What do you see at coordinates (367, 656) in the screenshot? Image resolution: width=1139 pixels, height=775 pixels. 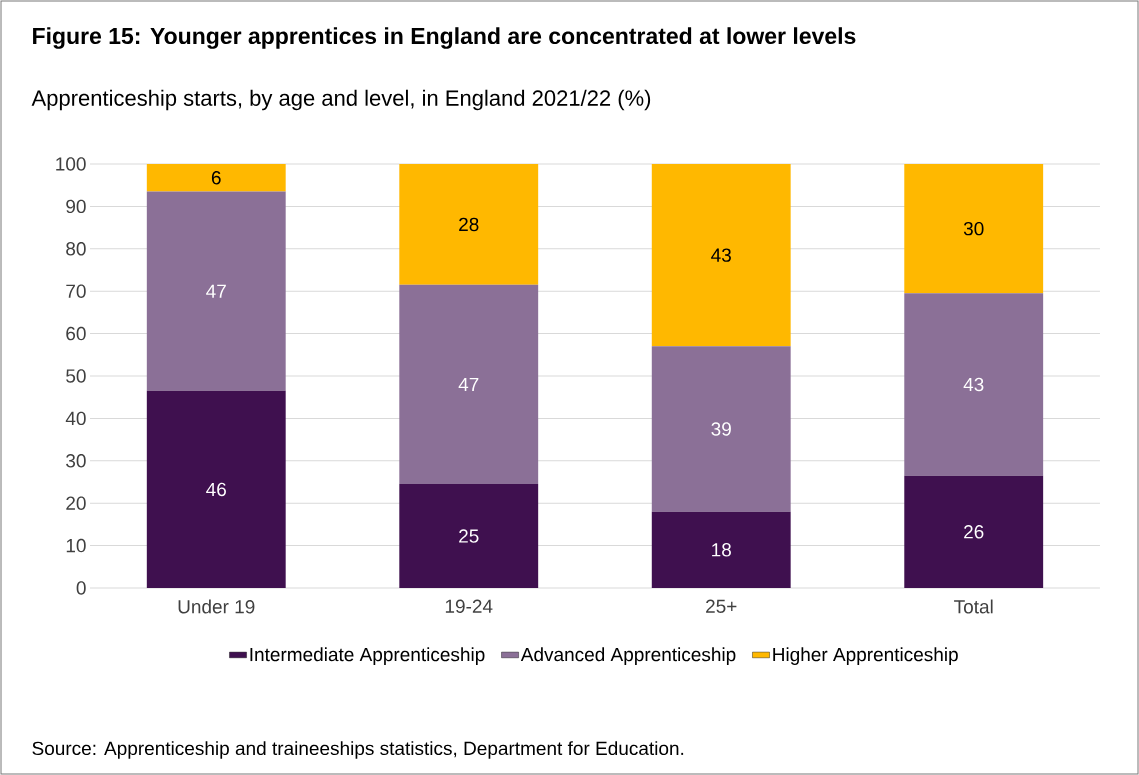 I see `legend-label: Intermediate Apprenticeship` at bounding box center [367, 656].